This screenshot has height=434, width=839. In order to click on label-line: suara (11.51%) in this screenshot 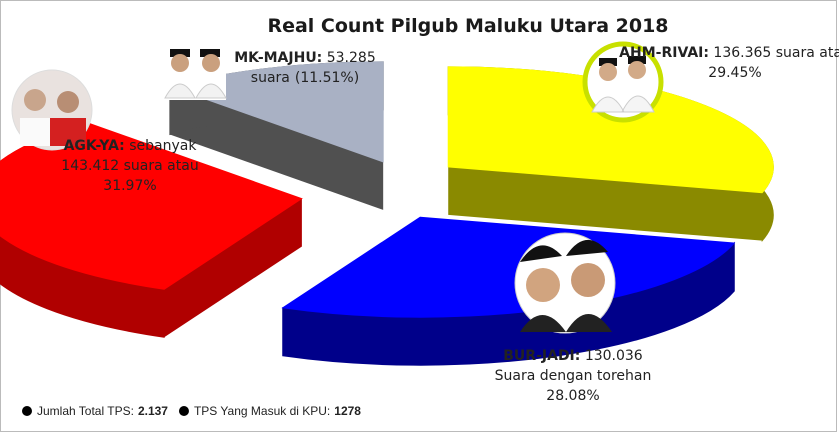, I will do `click(305, 78)`.